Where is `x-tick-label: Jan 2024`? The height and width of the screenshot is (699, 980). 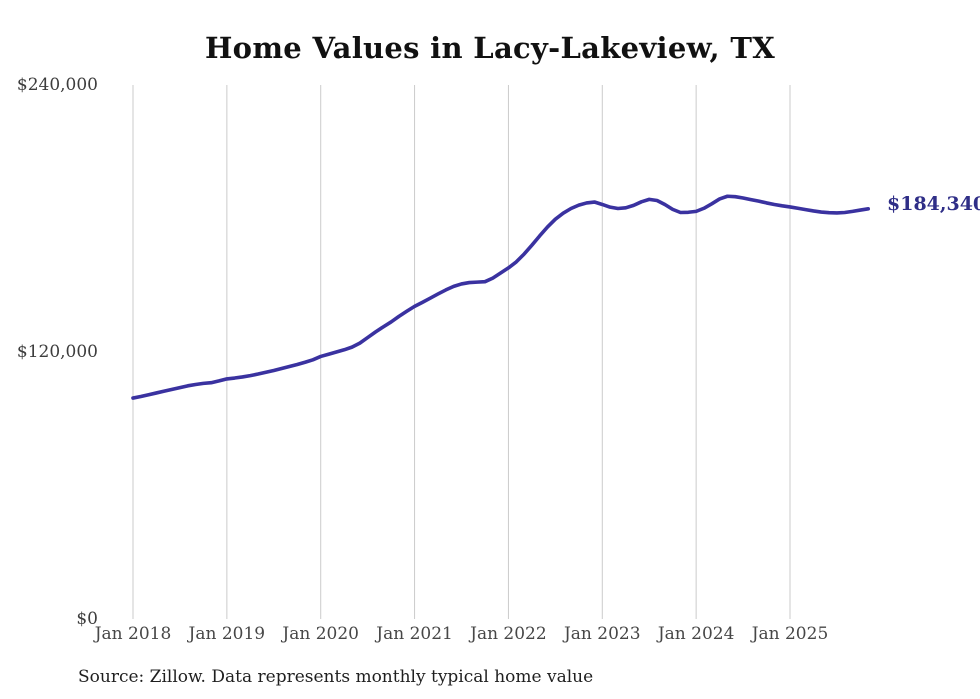
x-tick-label: Jan 2024 is located at coordinates (696, 634).